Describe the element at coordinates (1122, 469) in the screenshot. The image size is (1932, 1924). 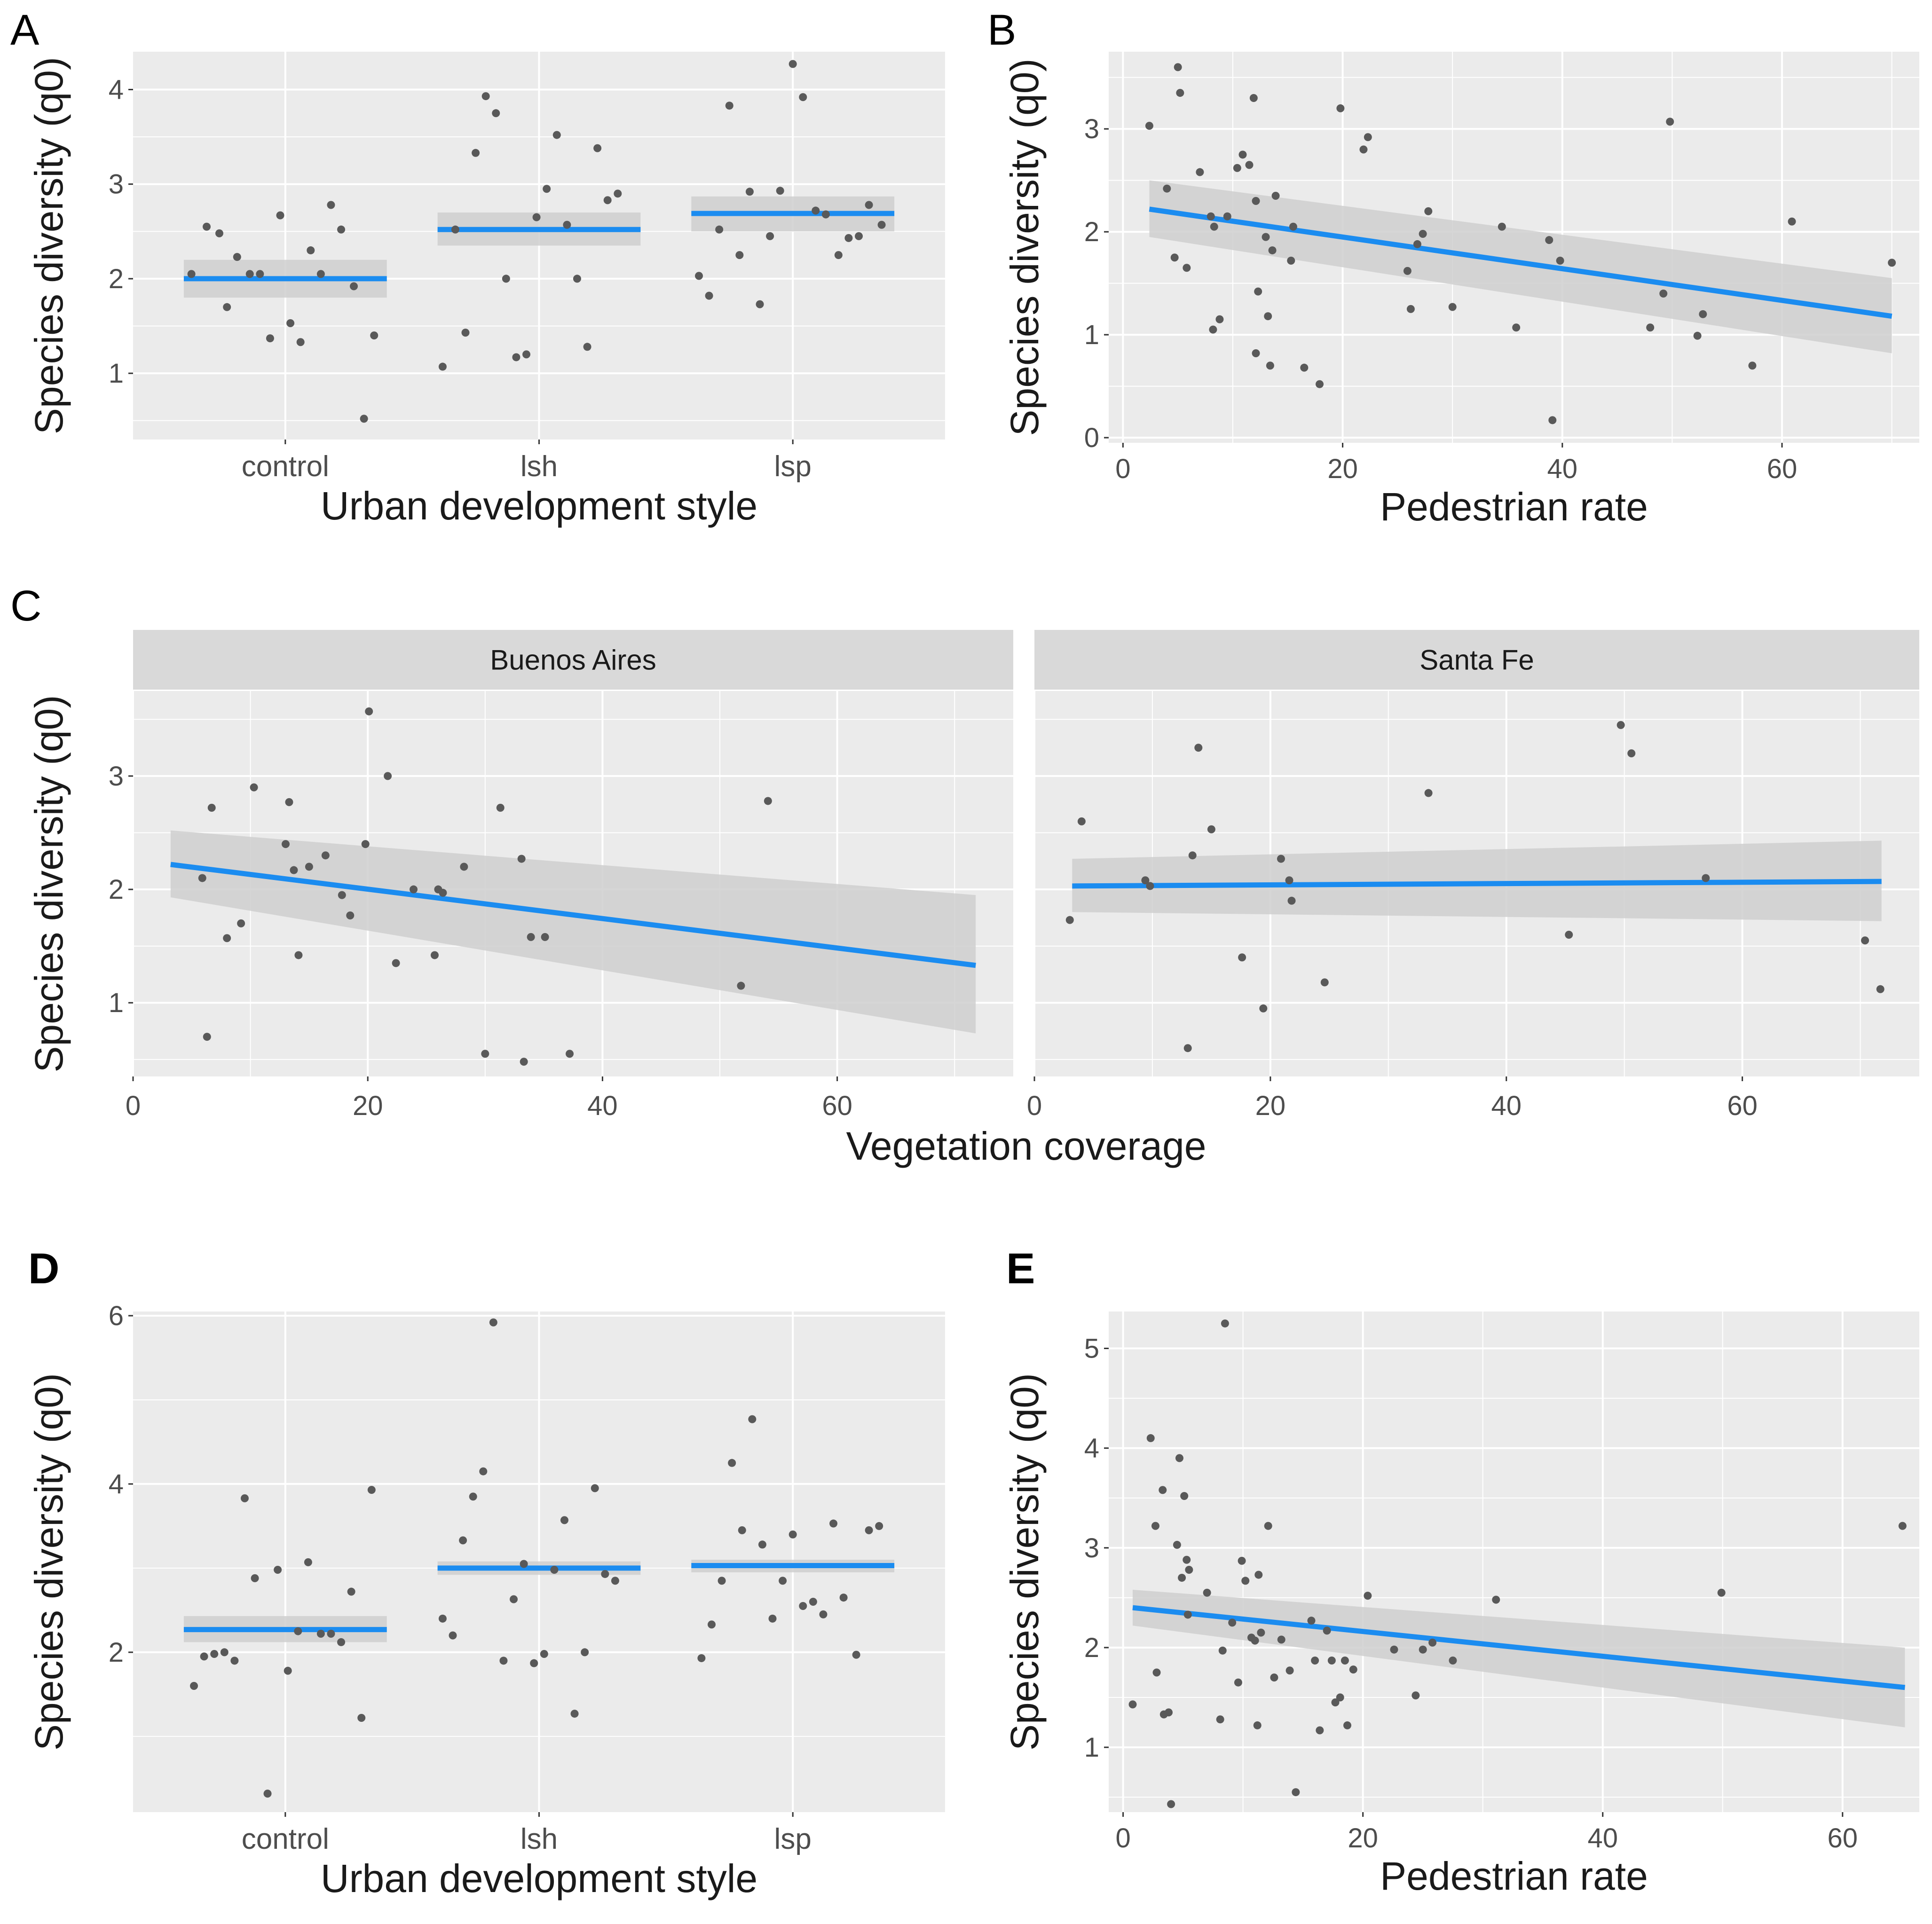
I see `x-tick-label: 0` at that location.